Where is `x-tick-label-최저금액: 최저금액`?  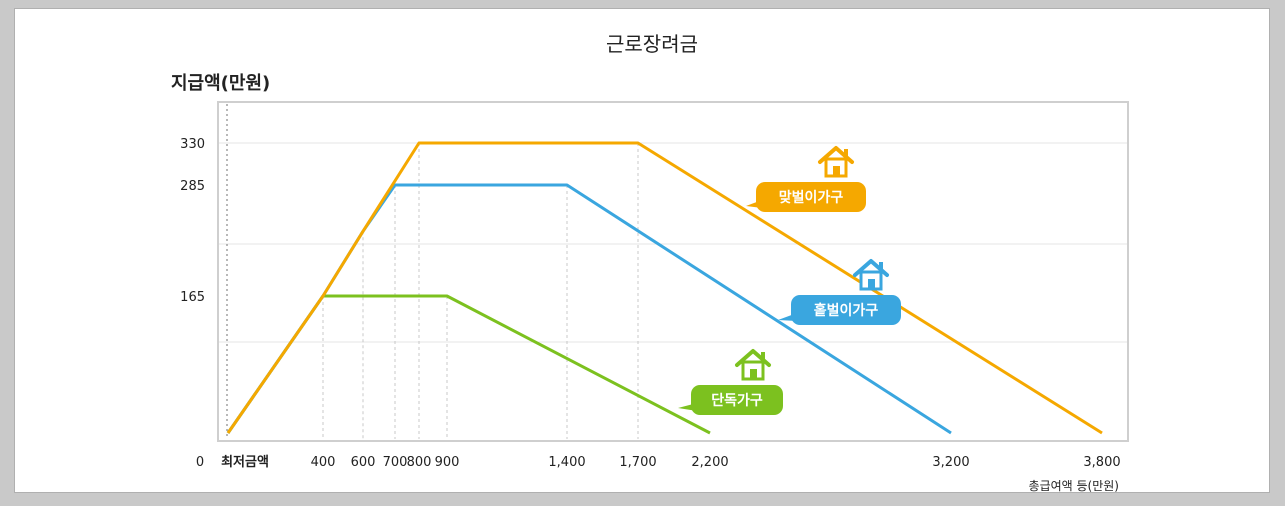
x-tick-label-최저금액: 최저금액 is located at coordinates (245, 462).